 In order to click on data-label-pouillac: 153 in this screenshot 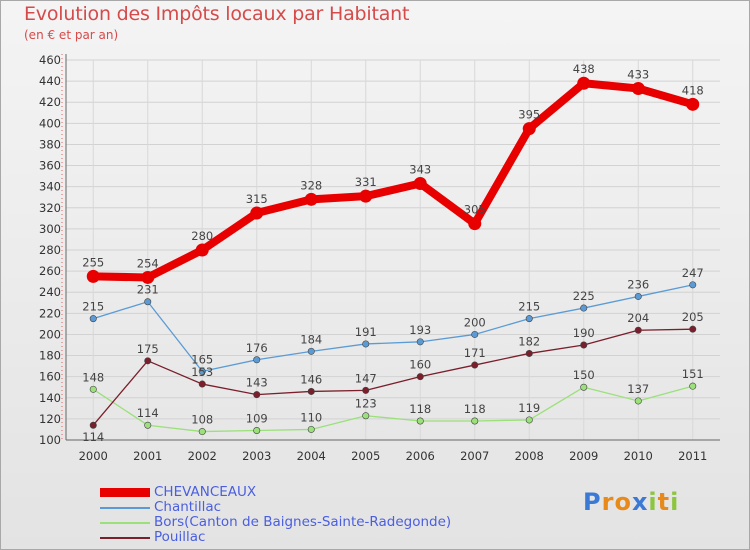, I will do `click(202, 372)`.